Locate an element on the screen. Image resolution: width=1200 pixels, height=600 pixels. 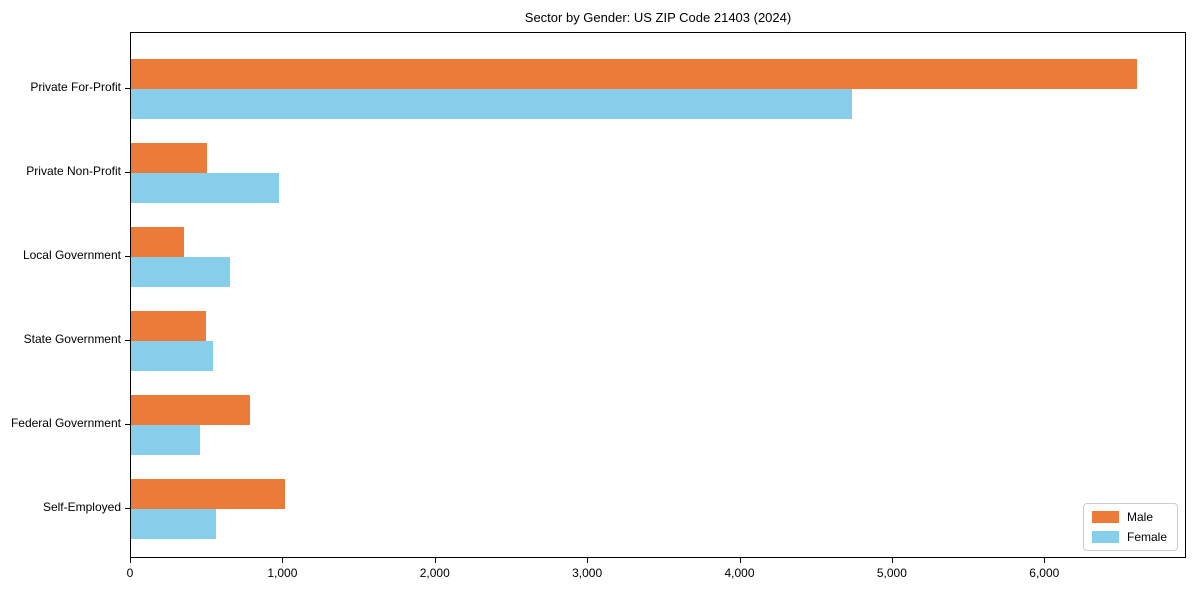
legend-swatch-male is located at coordinates (1105, 517).